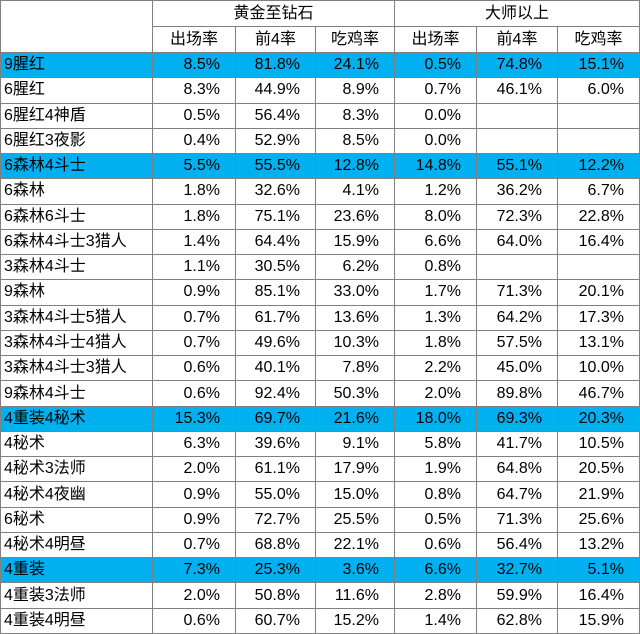  Describe the element at coordinates (436, 343) in the screenshot. I see `cell-master-appearance-rate: 1.8%` at that location.